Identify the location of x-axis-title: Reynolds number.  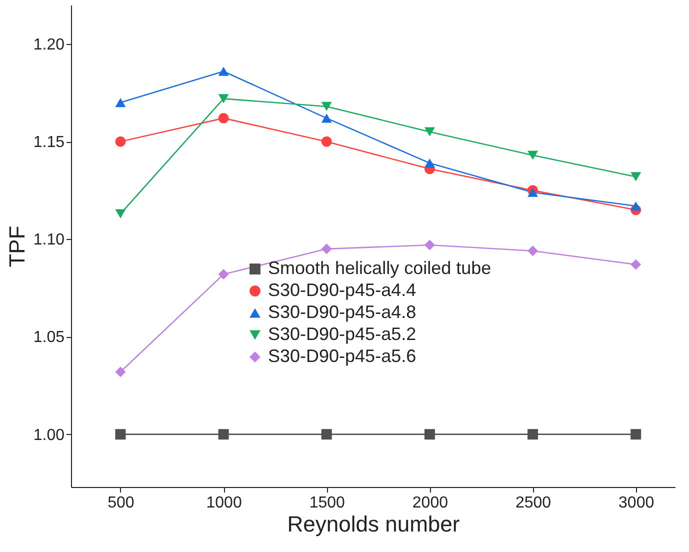
(373, 524).